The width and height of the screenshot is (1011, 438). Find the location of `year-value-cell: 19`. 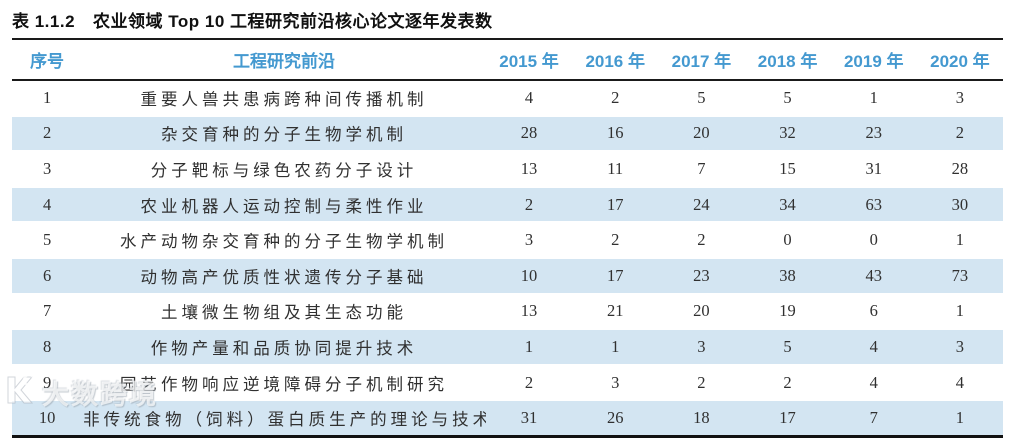

year-value-cell: 19 is located at coordinates (787, 312).